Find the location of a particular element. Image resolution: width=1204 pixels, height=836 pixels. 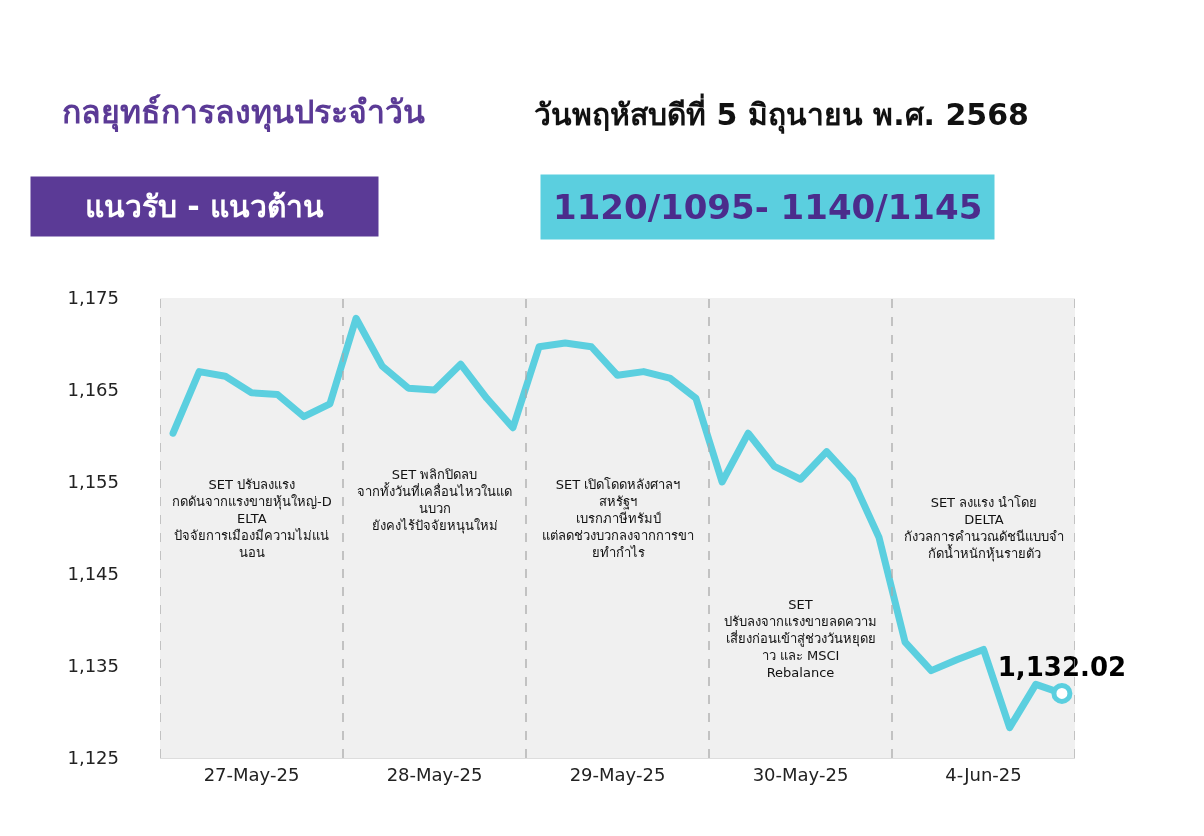

y-tick-label: 1,145 is located at coordinates (93, 574).